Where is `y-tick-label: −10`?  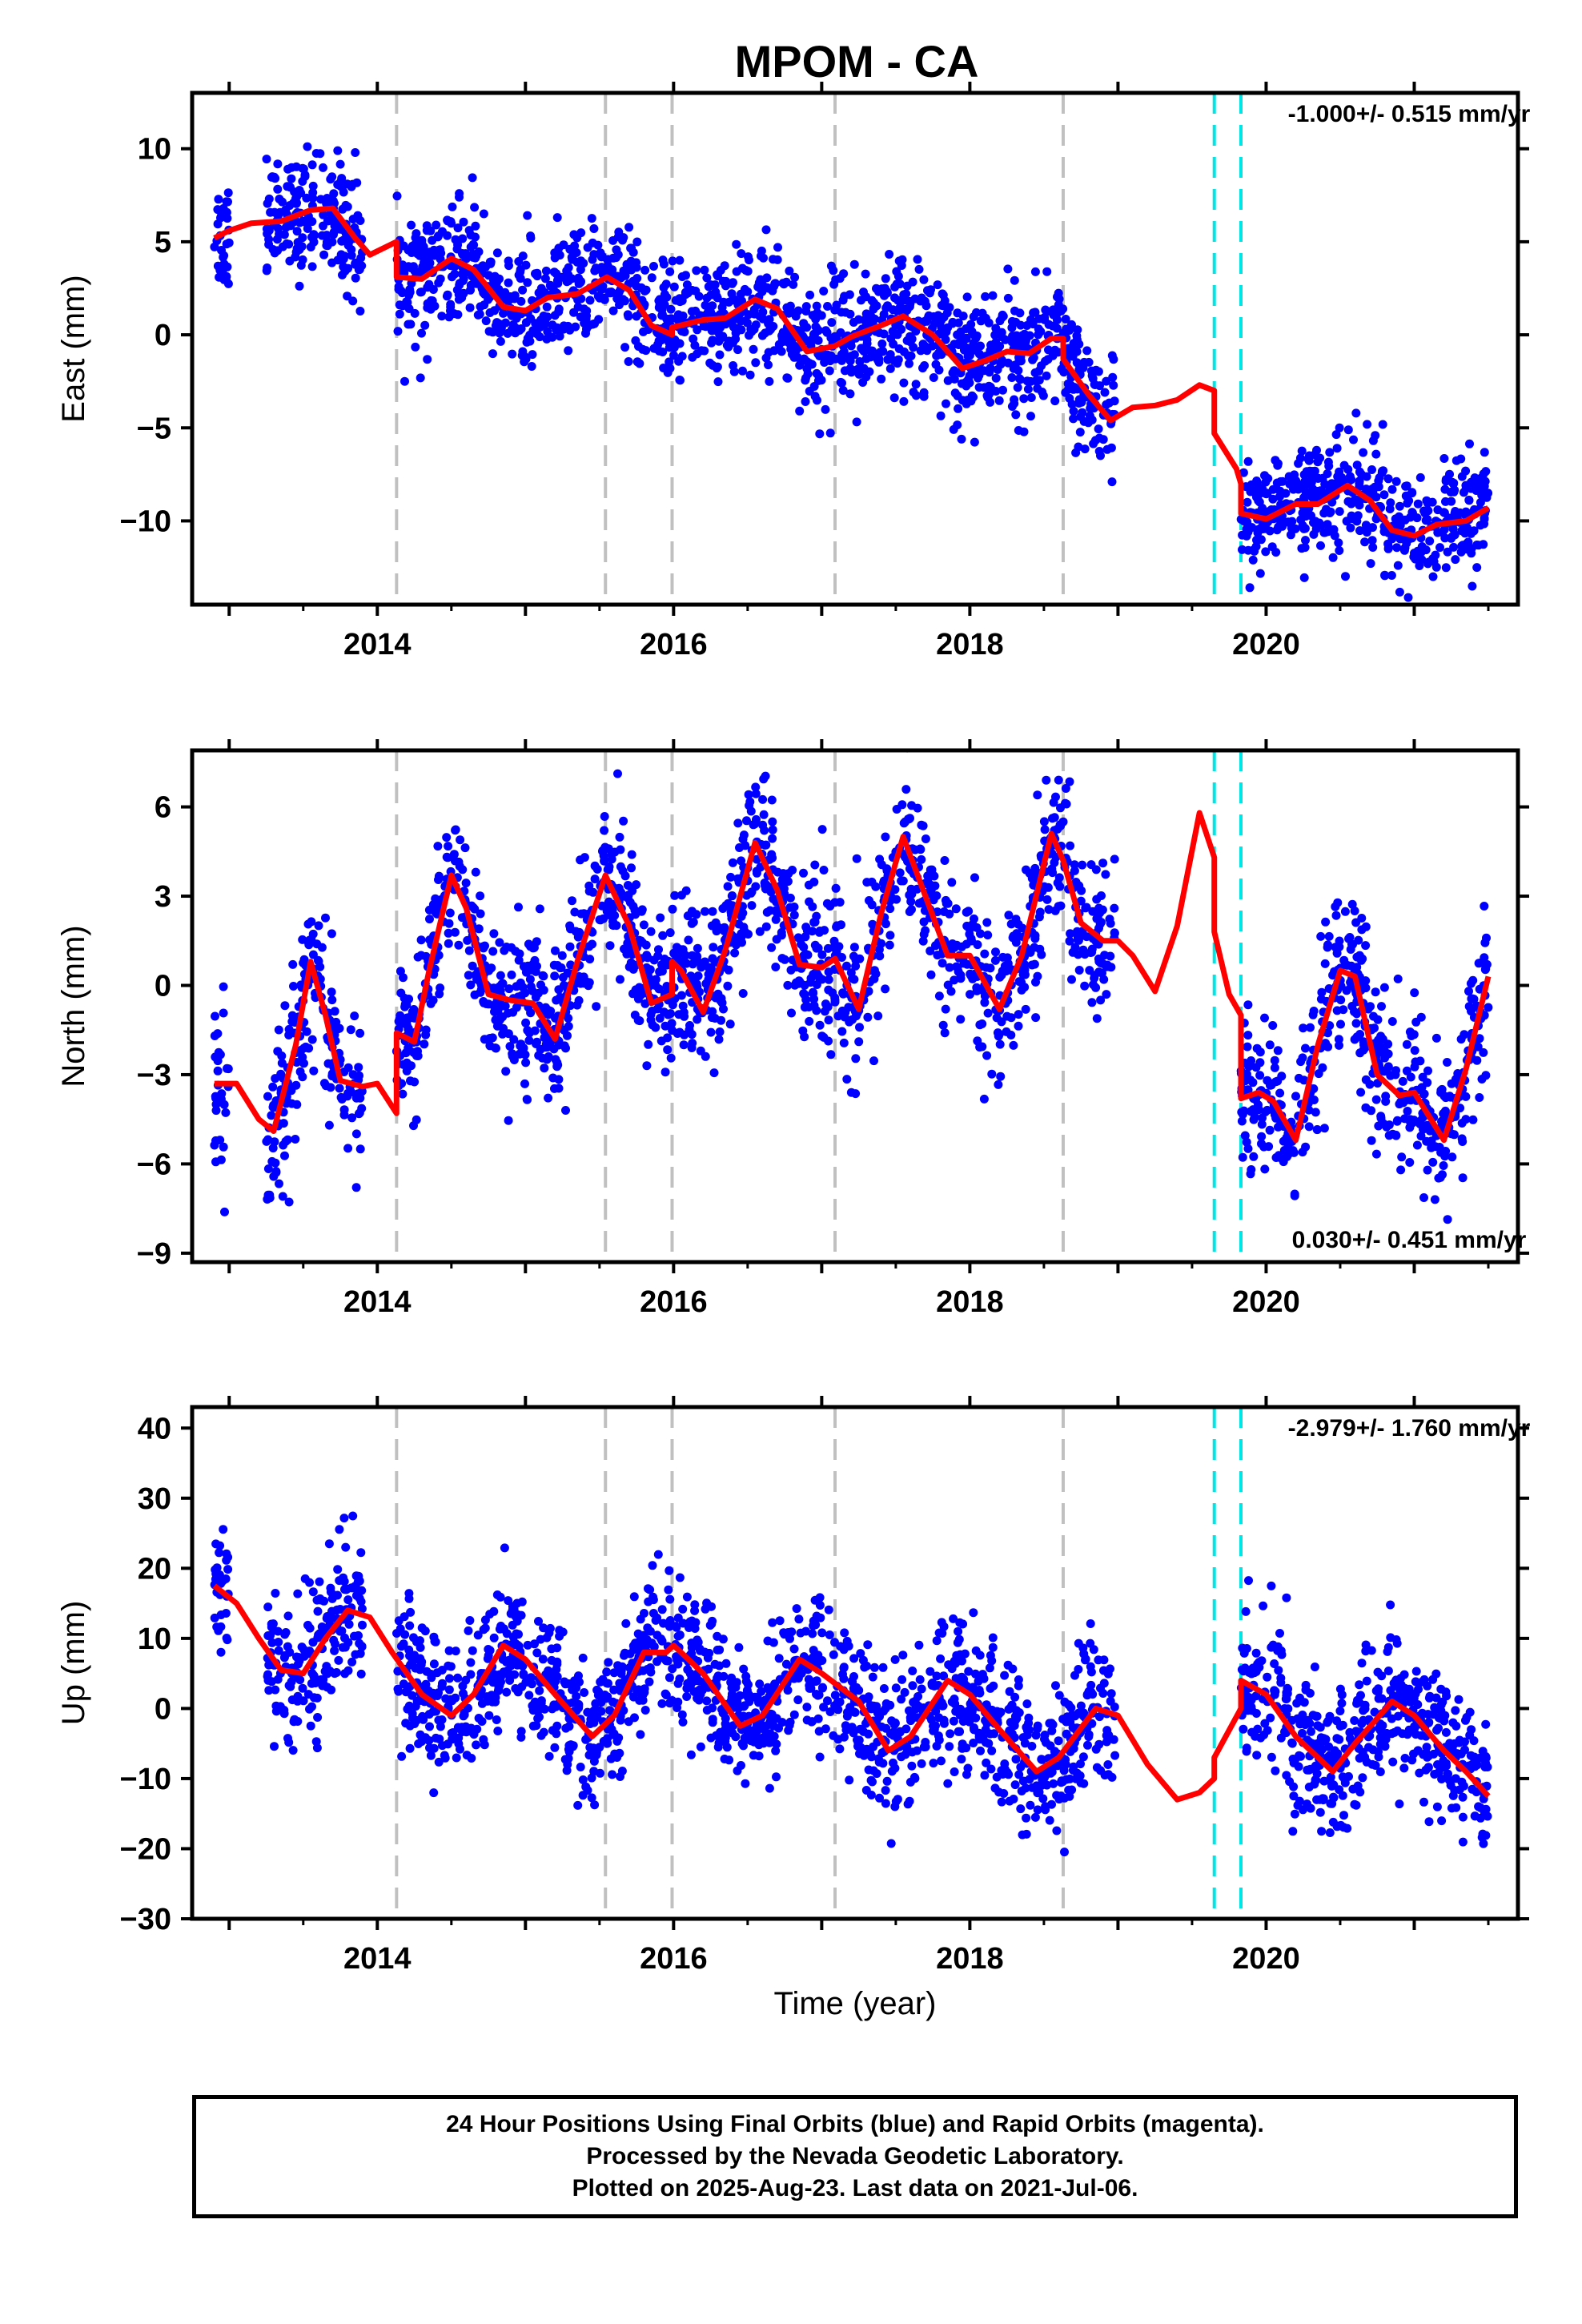 y-tick-label: −10 is located at coordinates (145, 521).